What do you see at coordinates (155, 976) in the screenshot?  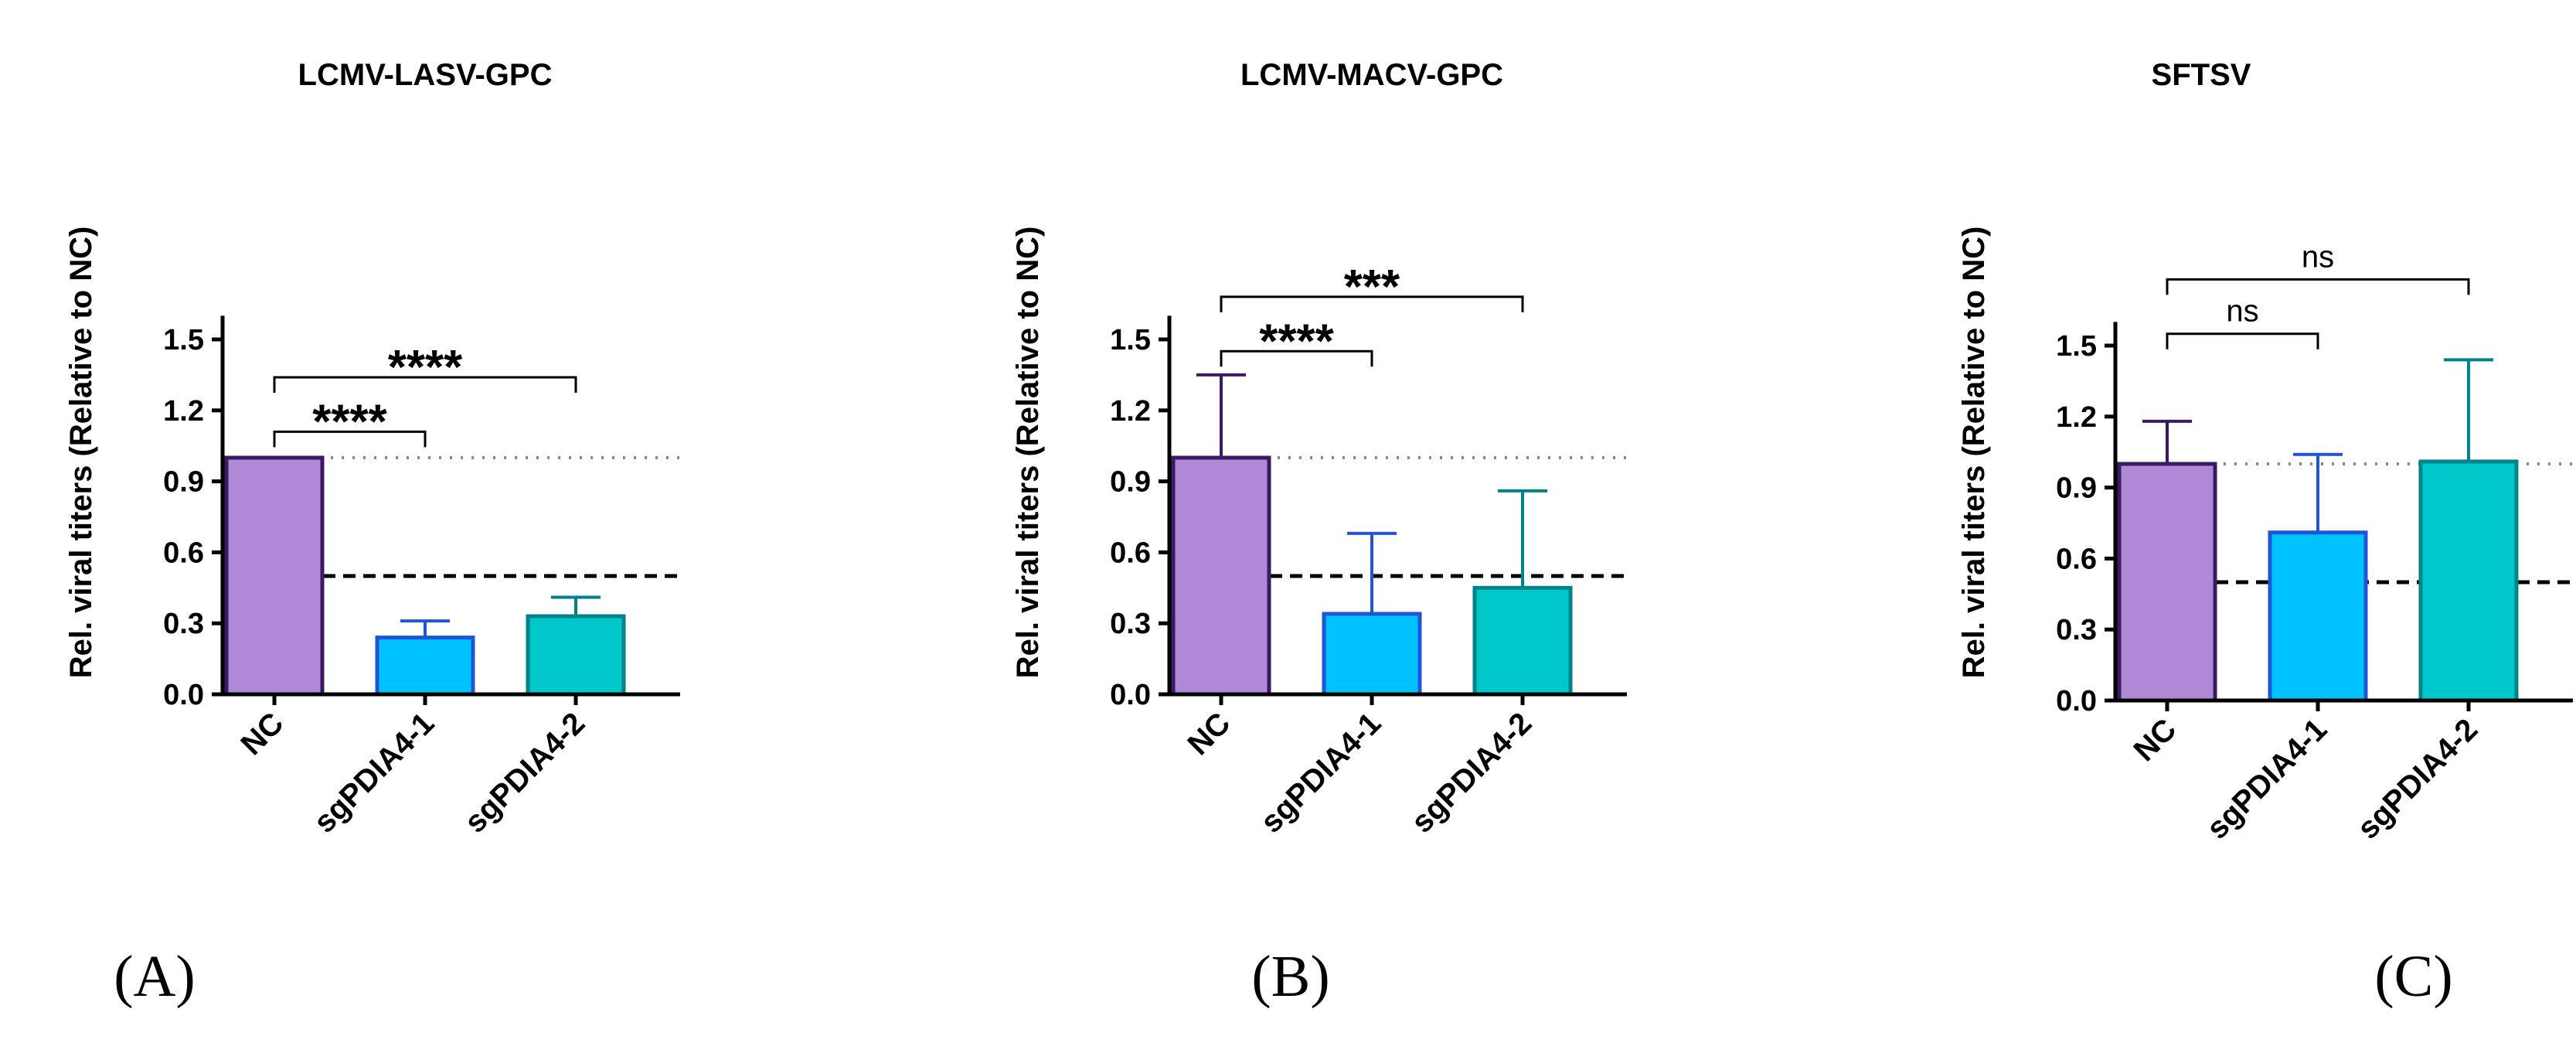 I see `panel-label: (A)` at bounding box center [155, 976].